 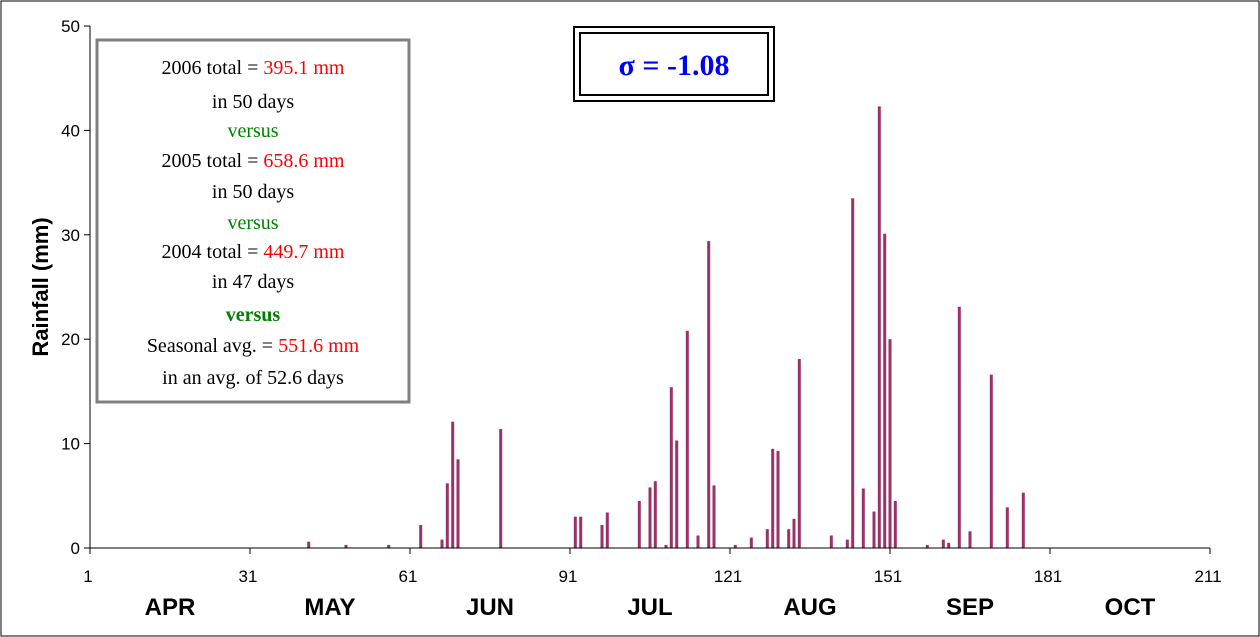 I want to click on y-tick-label: 30, so click(x=70, y=235).